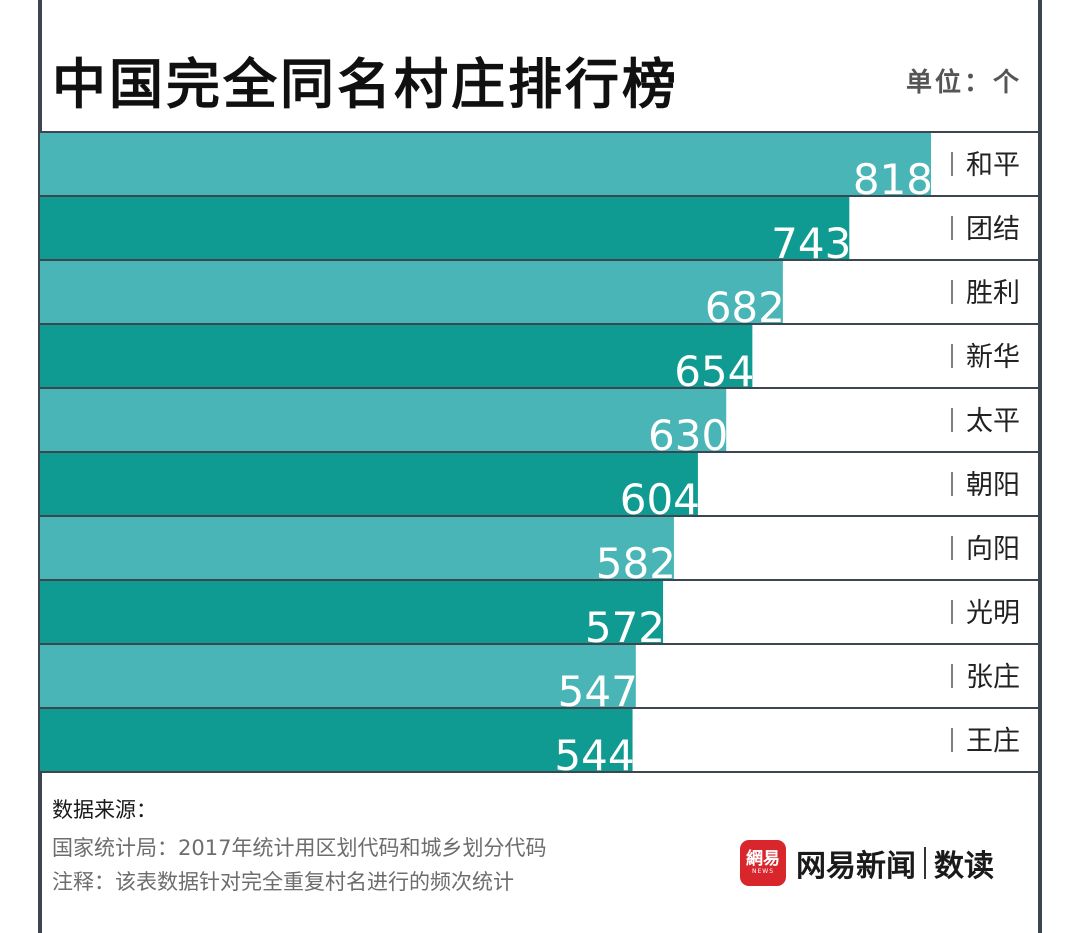 The height and width of the screenshot is (933, 1080). What do you see at coordinates (445, 228) in the screenshot?
I see `bar-团结` at bounding box center [445, 228].